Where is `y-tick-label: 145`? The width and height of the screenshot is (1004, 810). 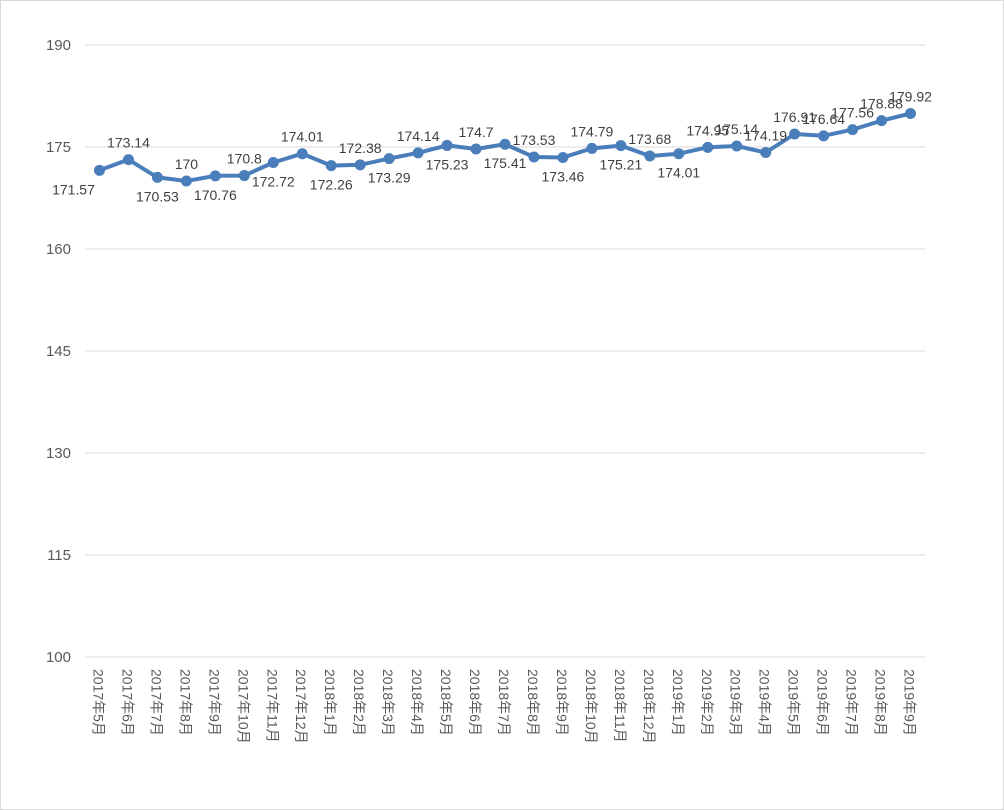 y-tick-label: 145 is located at coordinates (58, 351).